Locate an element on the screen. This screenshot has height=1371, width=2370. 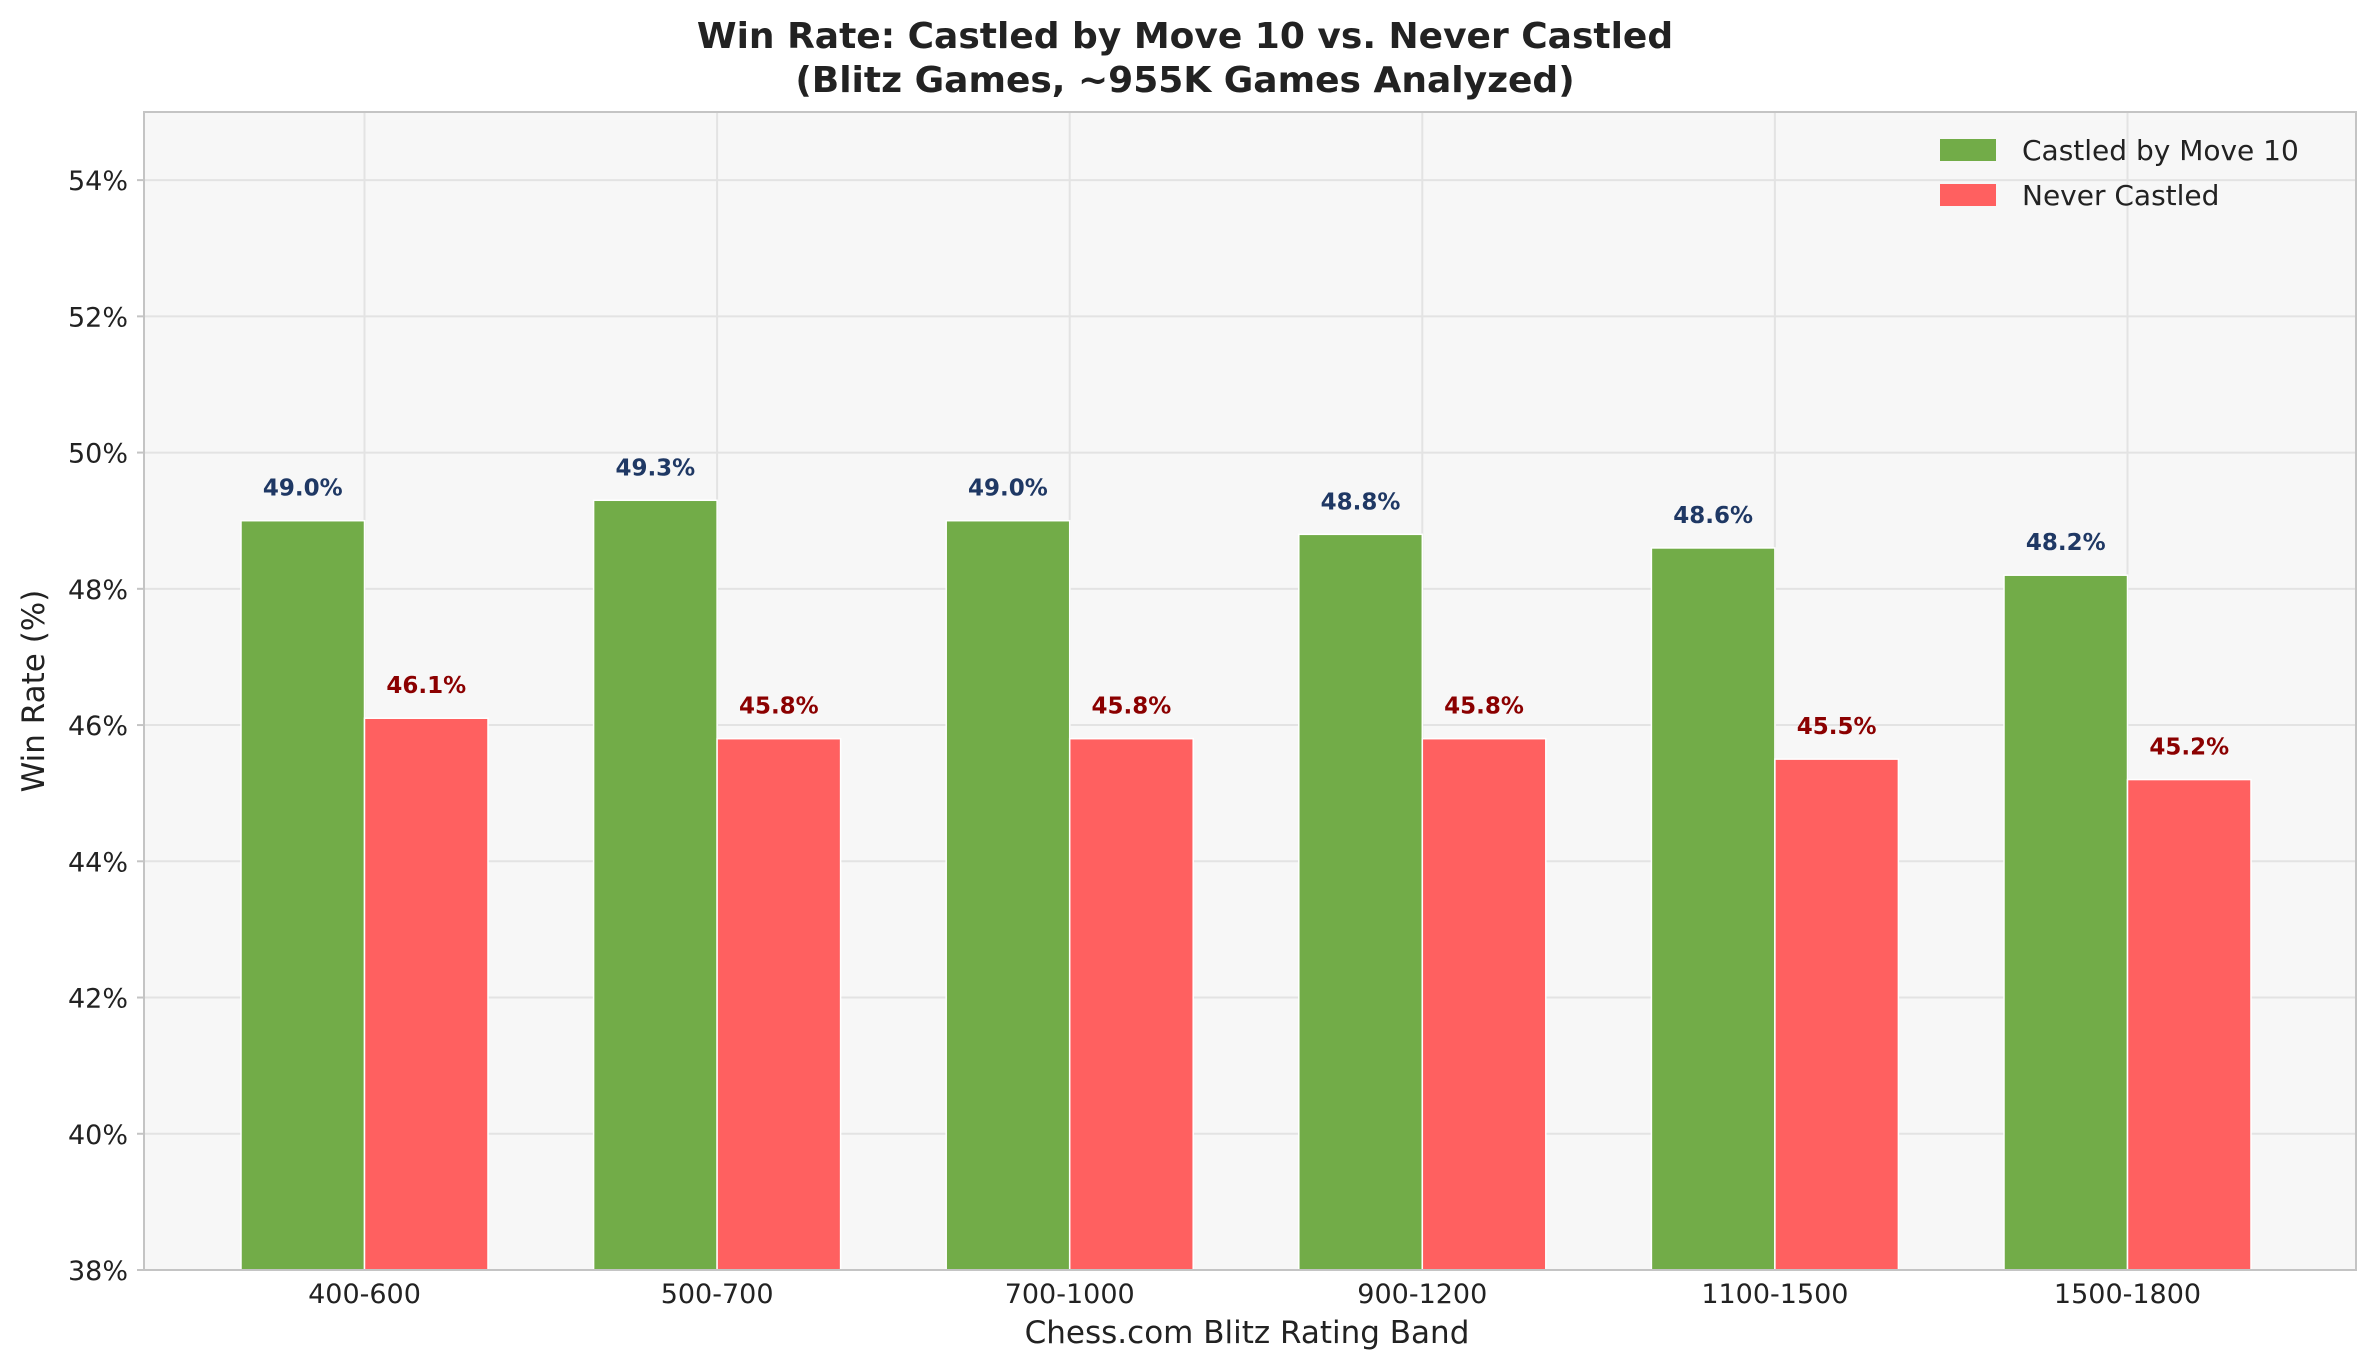
y-tick-label: 48% is located at coordinates (98, 590).